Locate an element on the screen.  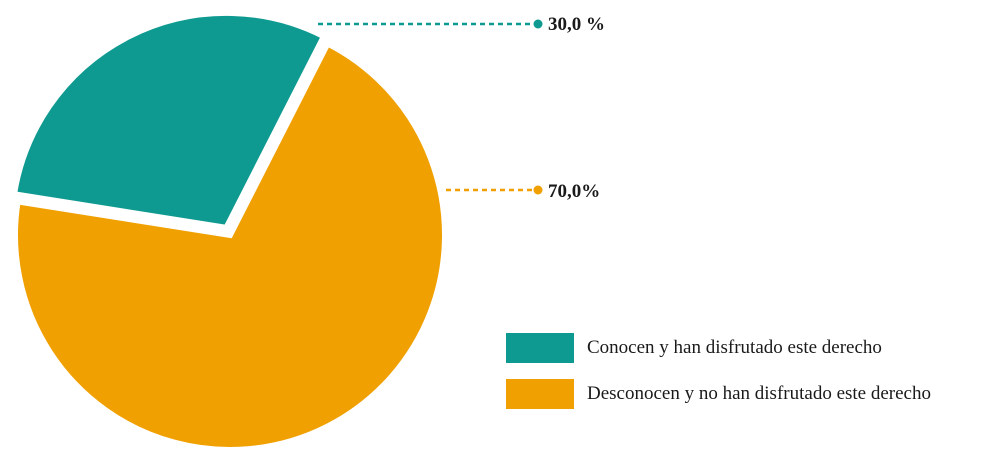
legend-item-conocen: Conocen y han disfrutado este derecho is located at coordinates (718, 348).